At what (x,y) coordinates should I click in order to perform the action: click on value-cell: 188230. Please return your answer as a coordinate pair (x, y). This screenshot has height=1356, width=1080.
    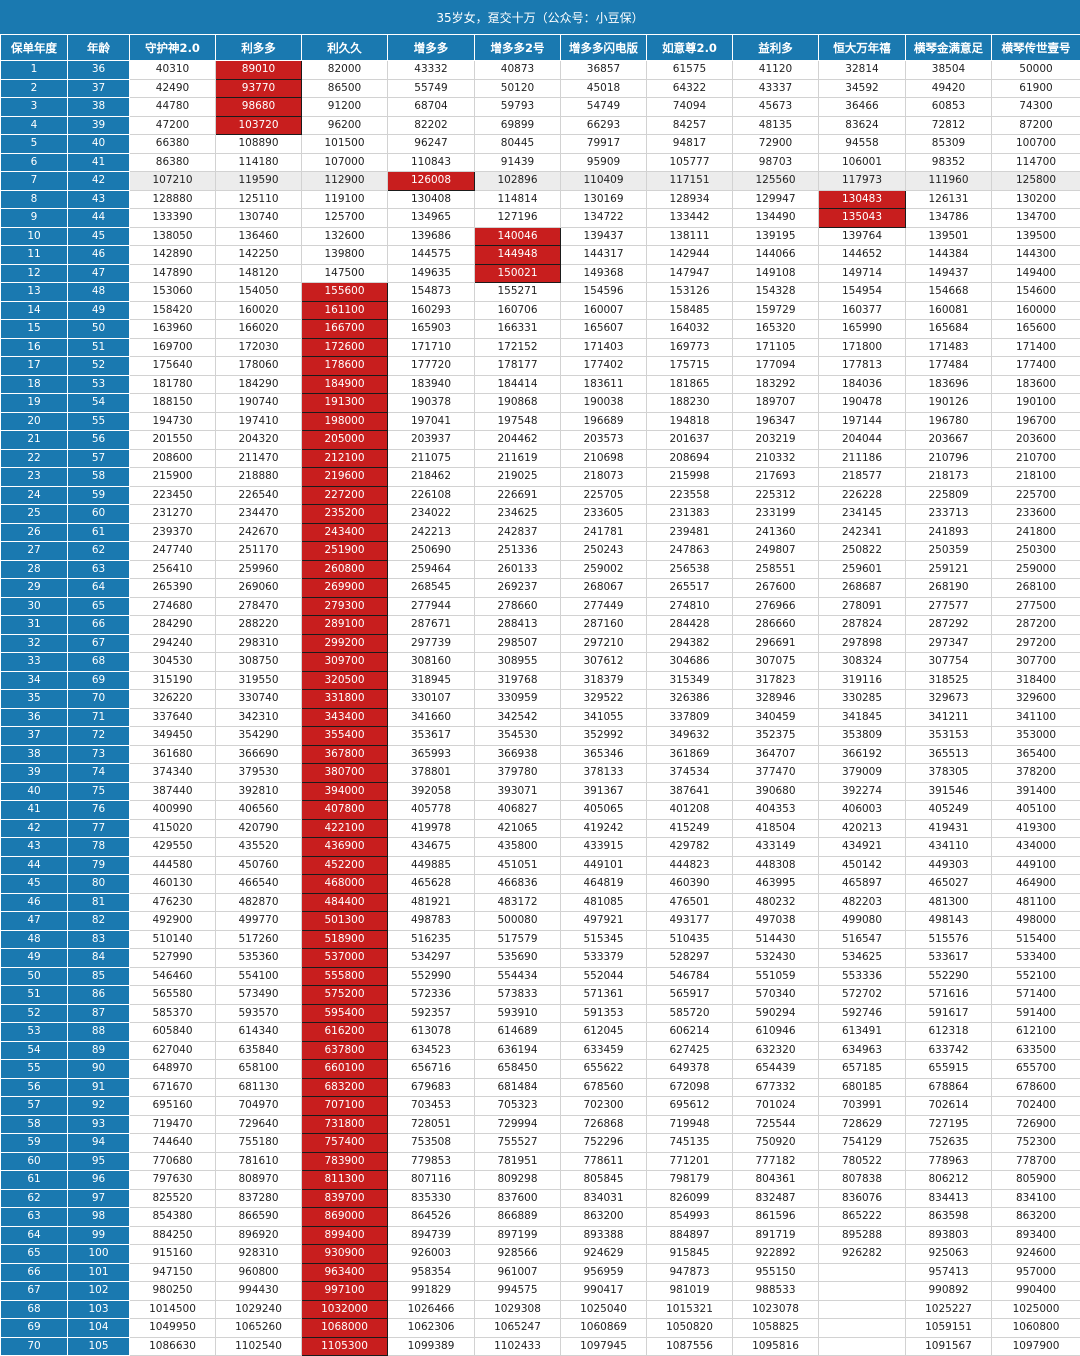
    Looking at the image, I should click on (690, 403).